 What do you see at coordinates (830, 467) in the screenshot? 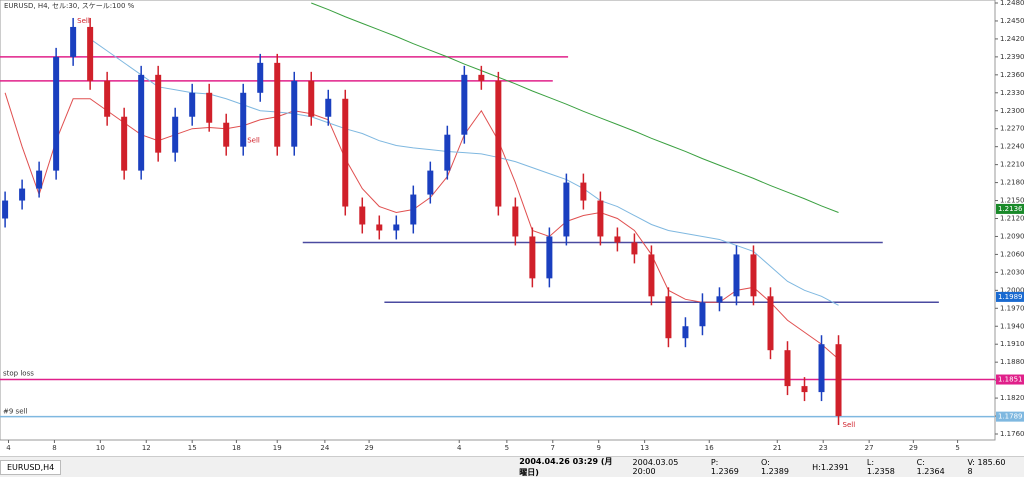
I see `high: H:1.2391` at bounding box center [830, 467].